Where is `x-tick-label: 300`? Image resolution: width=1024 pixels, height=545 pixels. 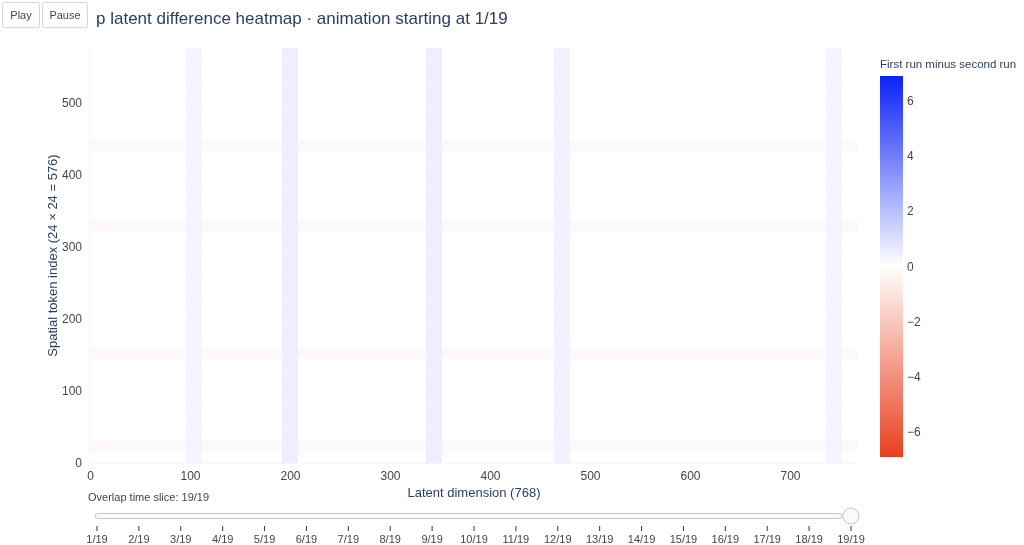
x-tick-label: 300 is located at coordinates (390, 475).